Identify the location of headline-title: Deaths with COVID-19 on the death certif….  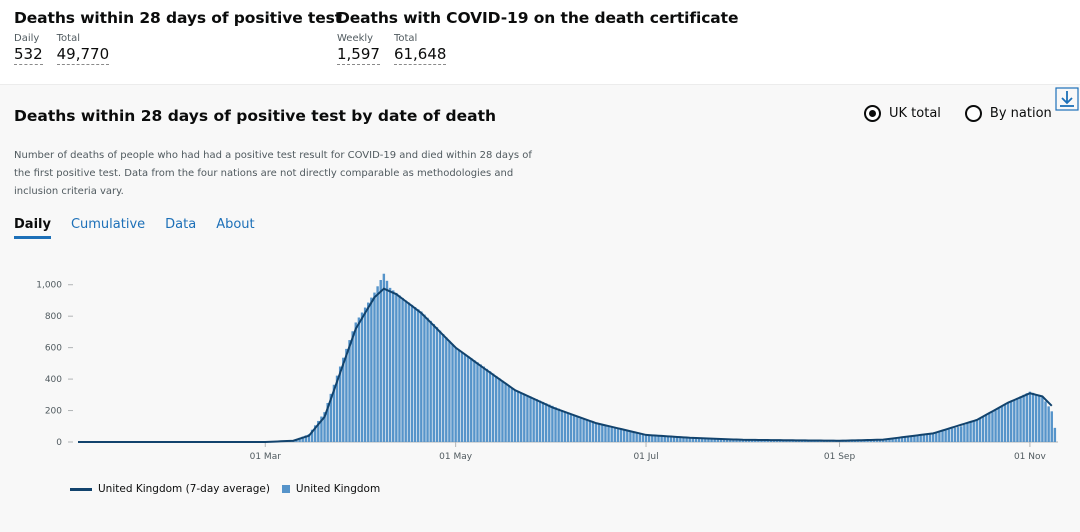
(538, 18).